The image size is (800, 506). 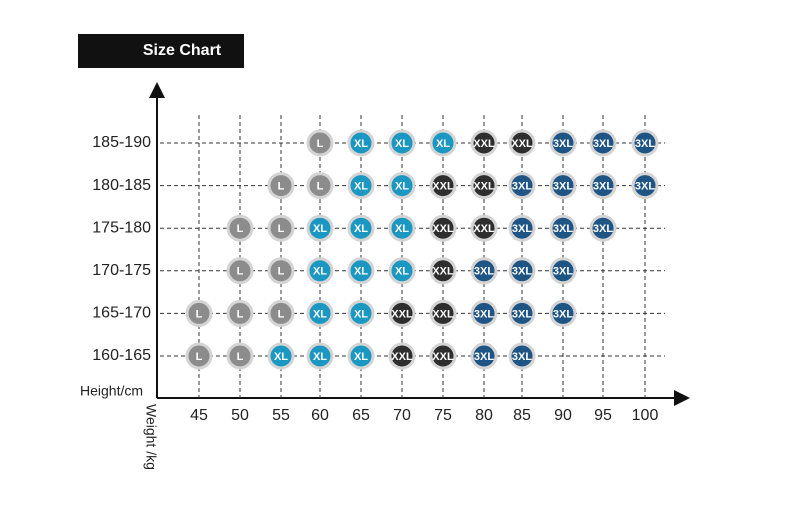 What do you see at coordinates (111, 391) in the screenshot?
I see `y-axis-label: Height/cm` at bounding box center [111, 391].